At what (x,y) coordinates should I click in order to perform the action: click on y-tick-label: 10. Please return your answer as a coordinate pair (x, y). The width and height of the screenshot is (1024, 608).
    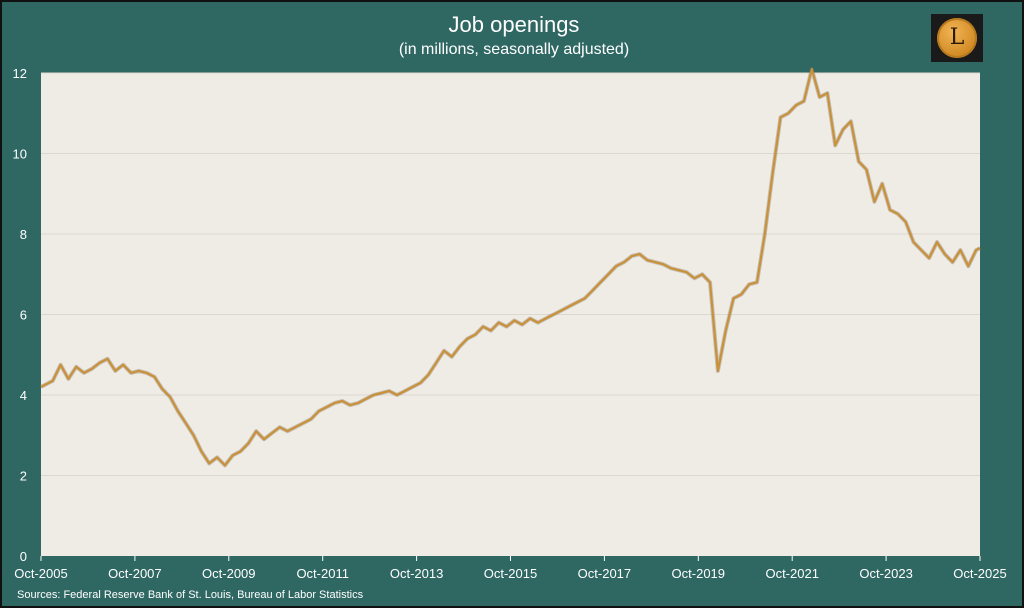
    Looking at the image, I should click on (20, 154).